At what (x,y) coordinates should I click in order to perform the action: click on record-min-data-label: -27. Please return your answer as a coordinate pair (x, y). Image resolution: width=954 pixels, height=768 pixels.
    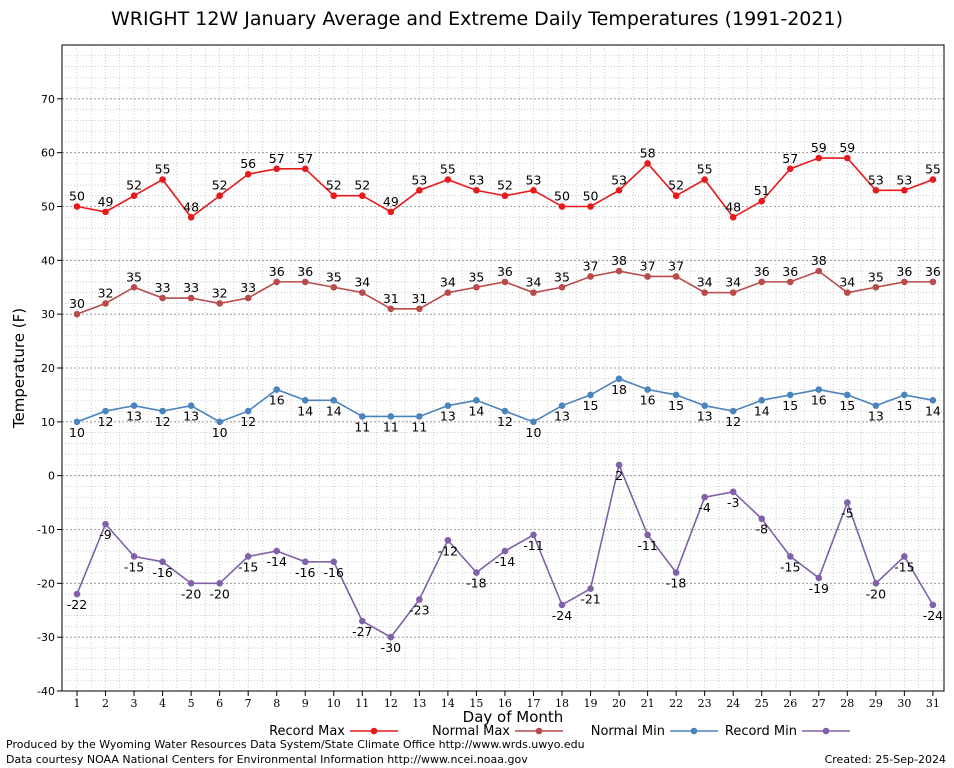
    Looking at the image, I should click on (362, 631).